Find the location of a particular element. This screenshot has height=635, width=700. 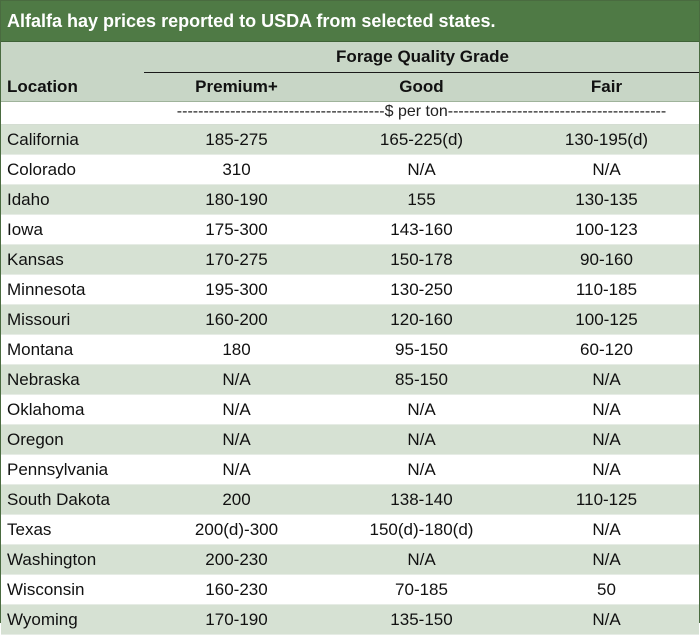

good-price-cell: 150-178 is located at coordinates (421, 259).